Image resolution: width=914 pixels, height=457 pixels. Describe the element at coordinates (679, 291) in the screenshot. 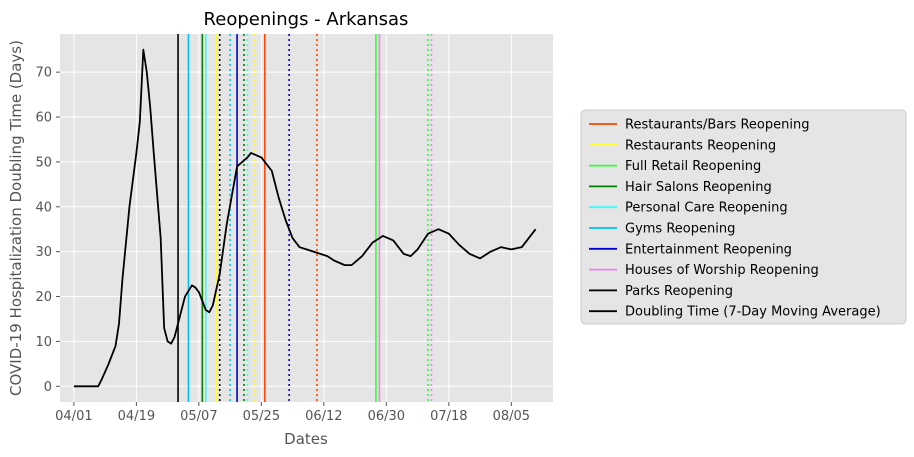

I see `legend-label: Parks Reopening` at that location.